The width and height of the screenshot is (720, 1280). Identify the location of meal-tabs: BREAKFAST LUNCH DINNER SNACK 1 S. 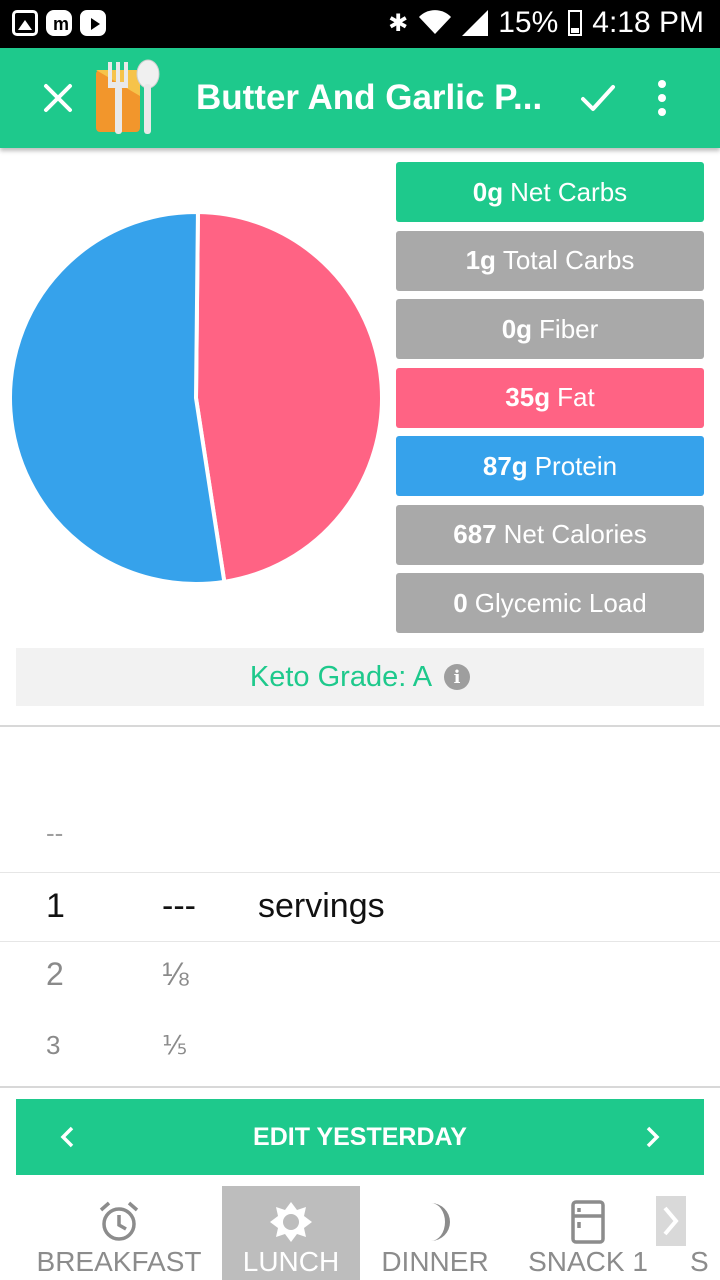
(360, 1233).